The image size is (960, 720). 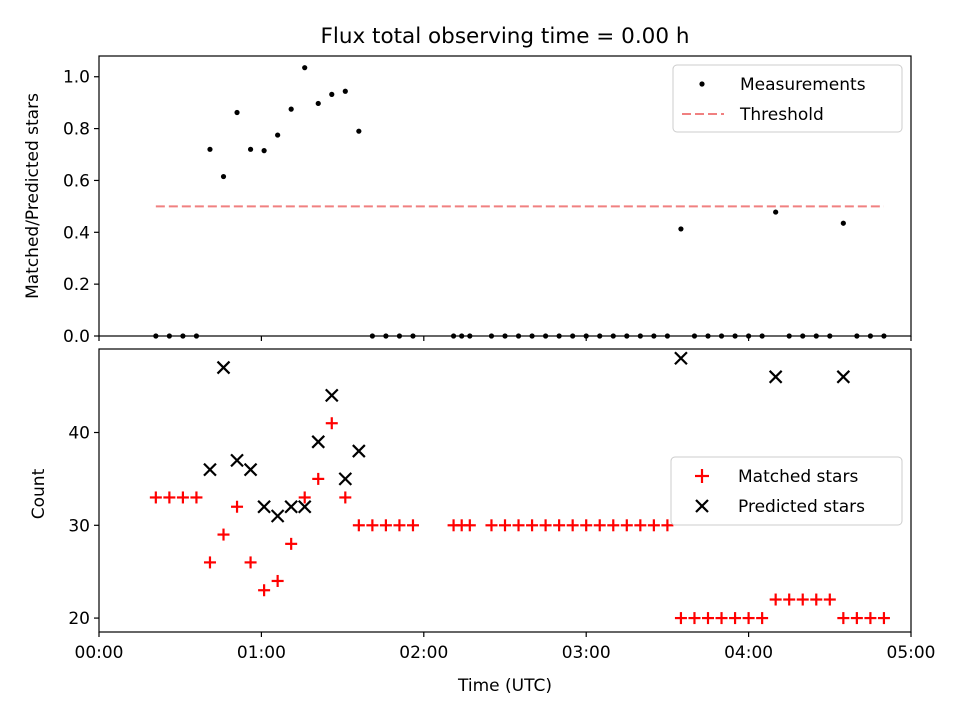 I want to click on chart-title: Flux total observing time = 0.00 h, so click(x=505, y=36).